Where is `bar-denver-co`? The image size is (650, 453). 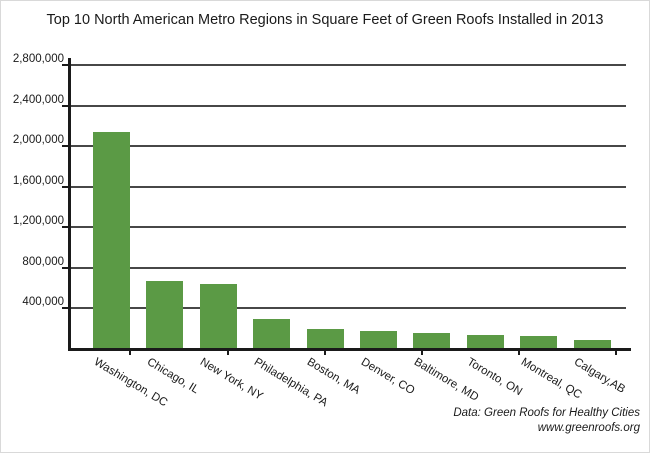
bar-denver-co is located at coordinates (378, 340).